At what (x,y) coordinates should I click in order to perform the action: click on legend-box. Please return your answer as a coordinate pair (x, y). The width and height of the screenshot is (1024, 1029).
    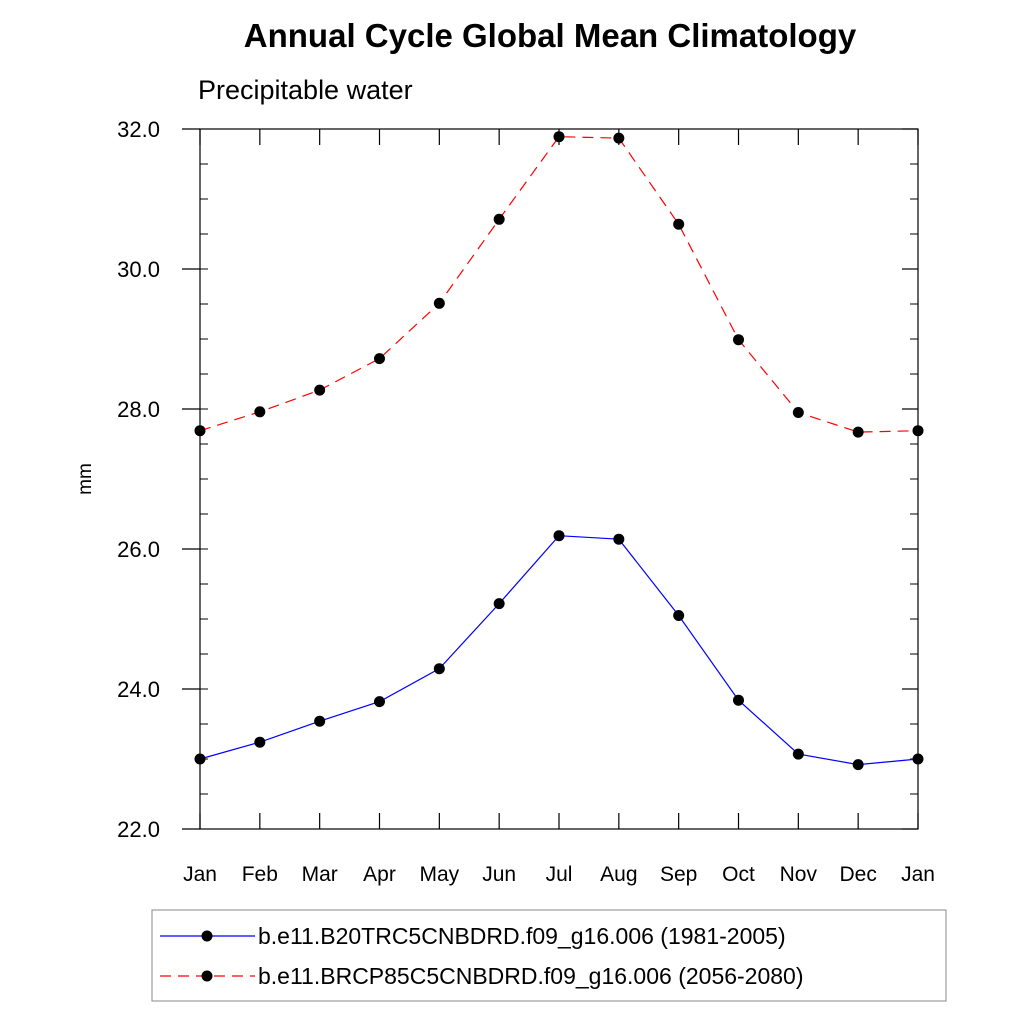
    Looking at the image, I should click on (549, 955).